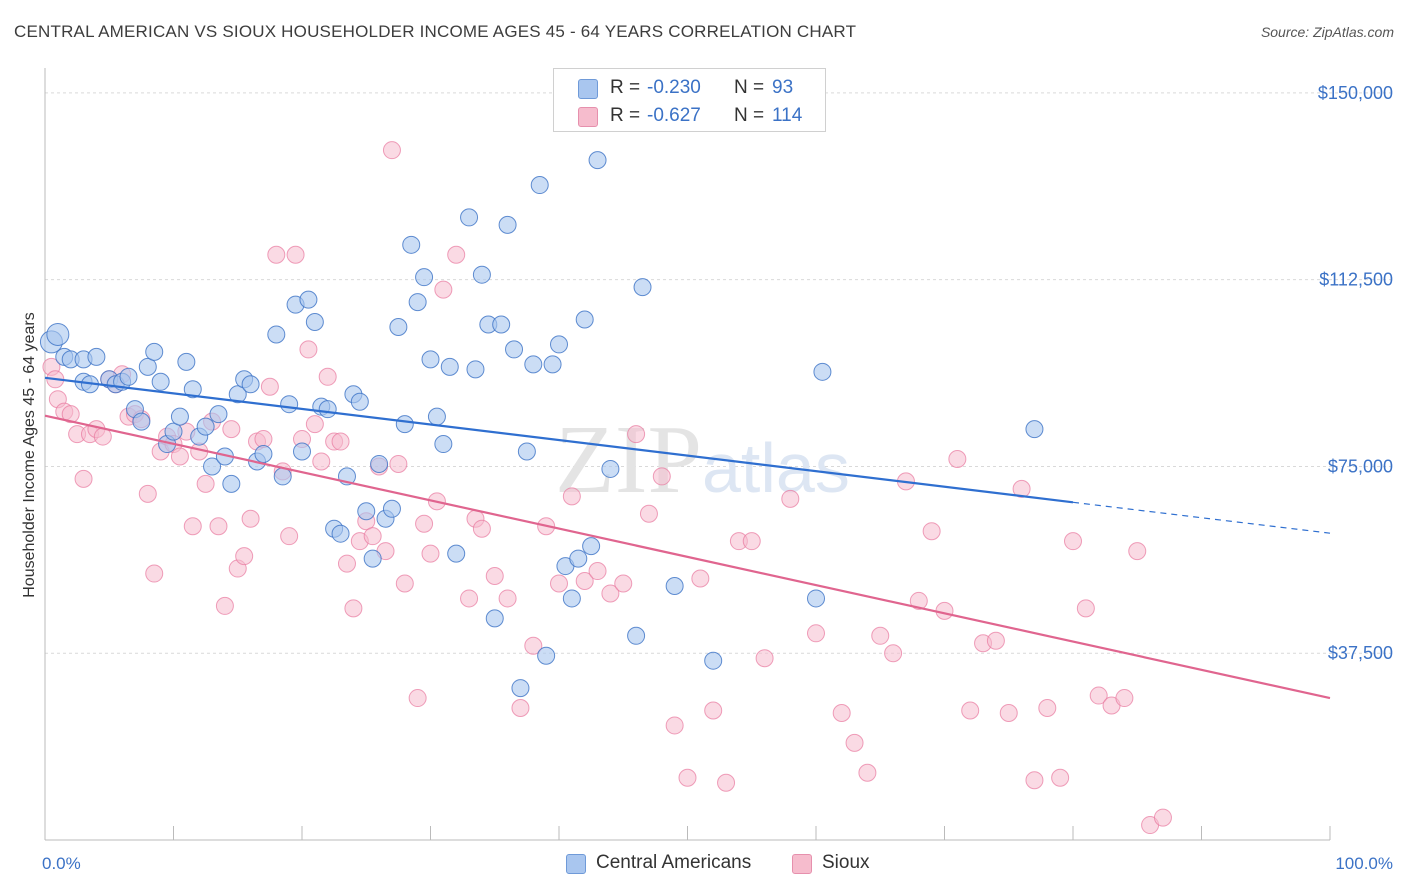  Describe the element at coordinates (1355, 93) in the screenshot. I see `y-tick-label: $150,000` at that location.